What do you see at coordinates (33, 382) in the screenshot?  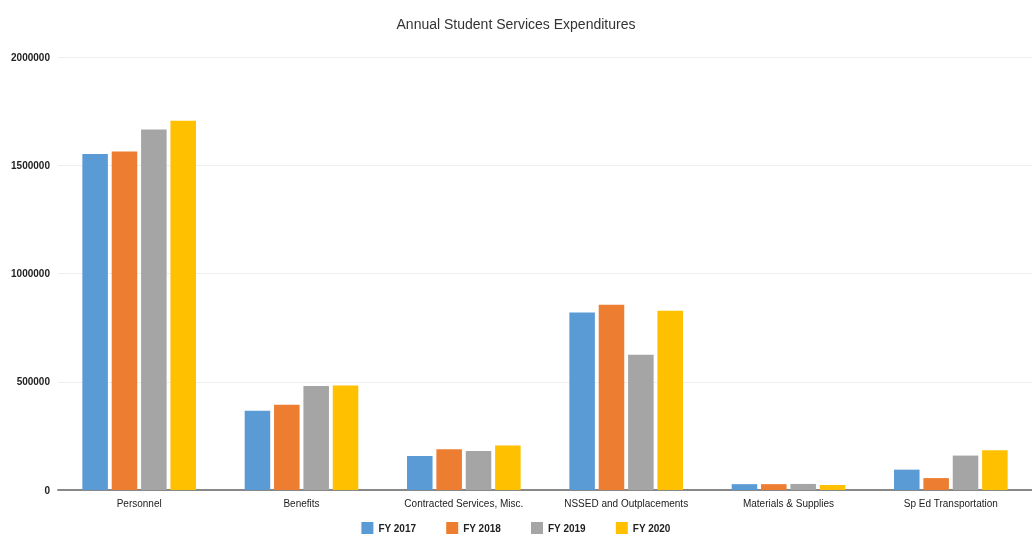 I see `y-tick-label: 500000` at bounding box center [33, 382].